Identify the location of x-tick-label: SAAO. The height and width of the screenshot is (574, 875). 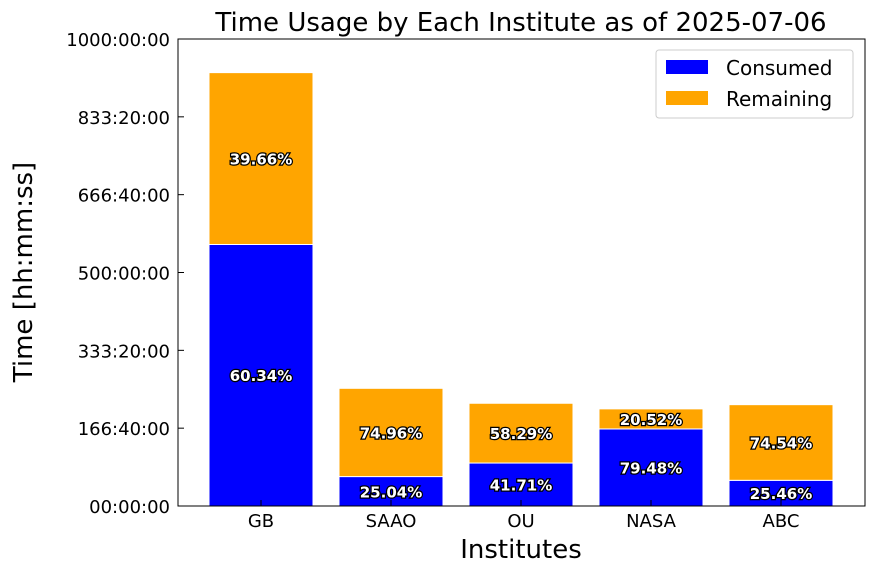
(391, 521).